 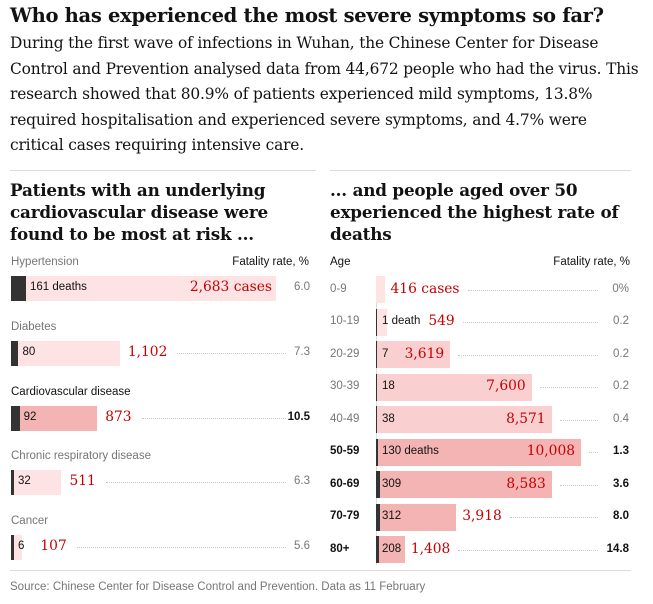 What do you see at coordinates (621, 483) in the screenshot?
I see `fatality-rate: 3.6` at bounding box center [621, 483].